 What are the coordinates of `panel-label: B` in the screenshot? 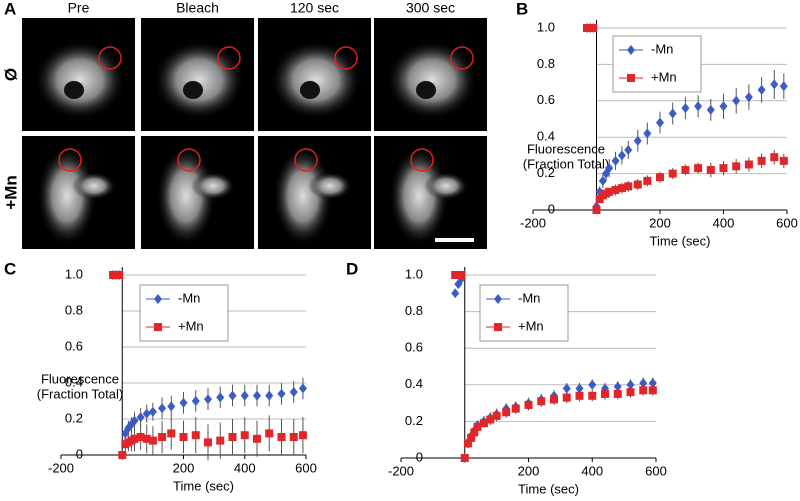 It's located at (522, 9).